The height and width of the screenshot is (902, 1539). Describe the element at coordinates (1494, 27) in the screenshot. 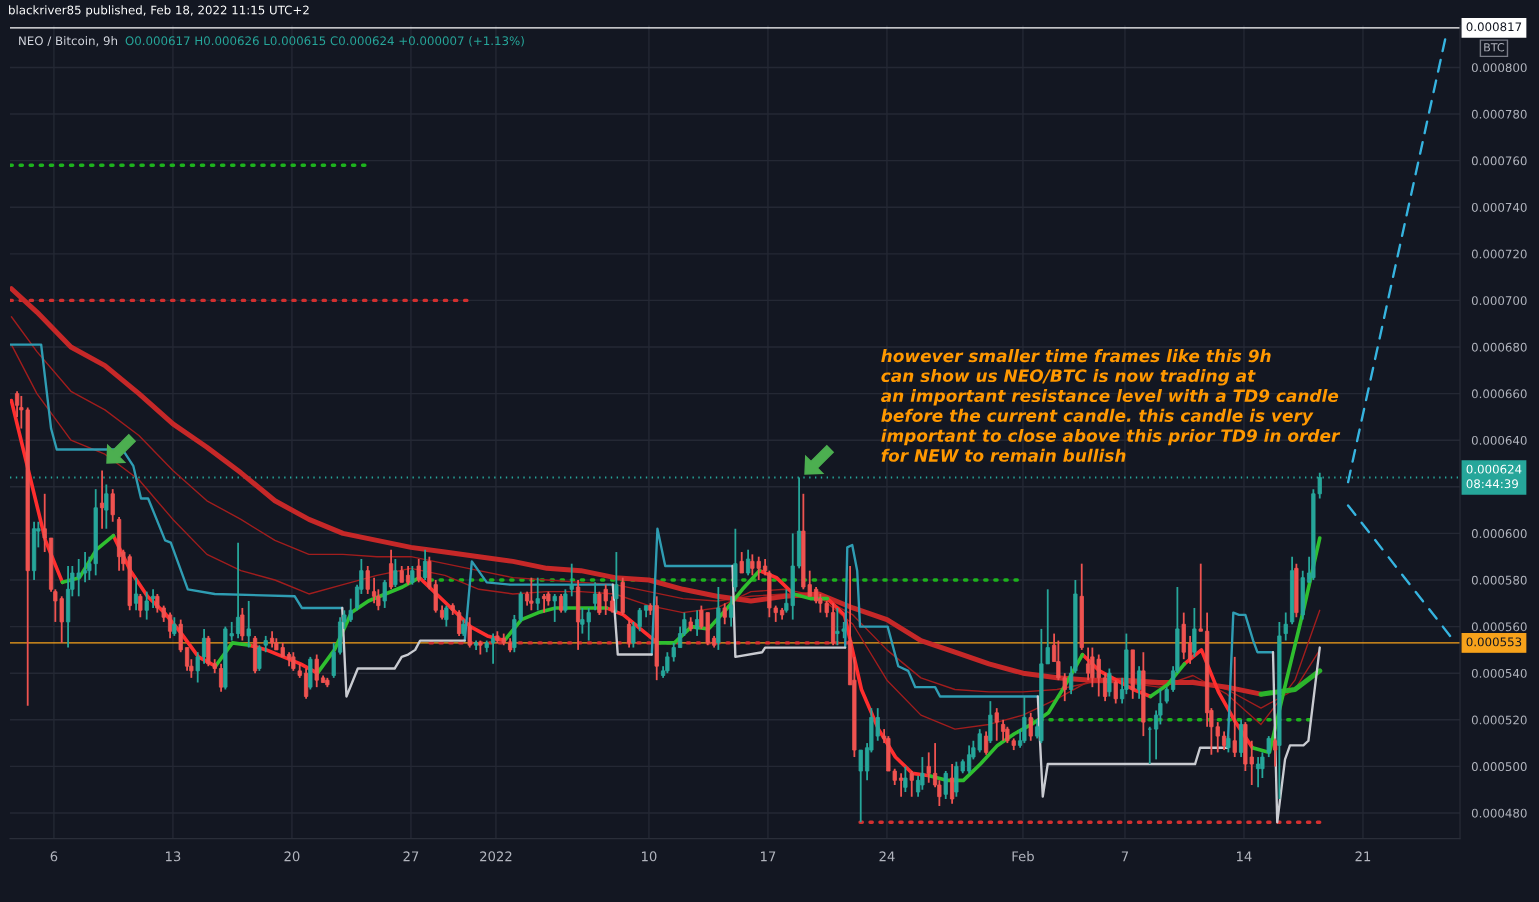

I see `ref-line-label: 0.000817` at that location.